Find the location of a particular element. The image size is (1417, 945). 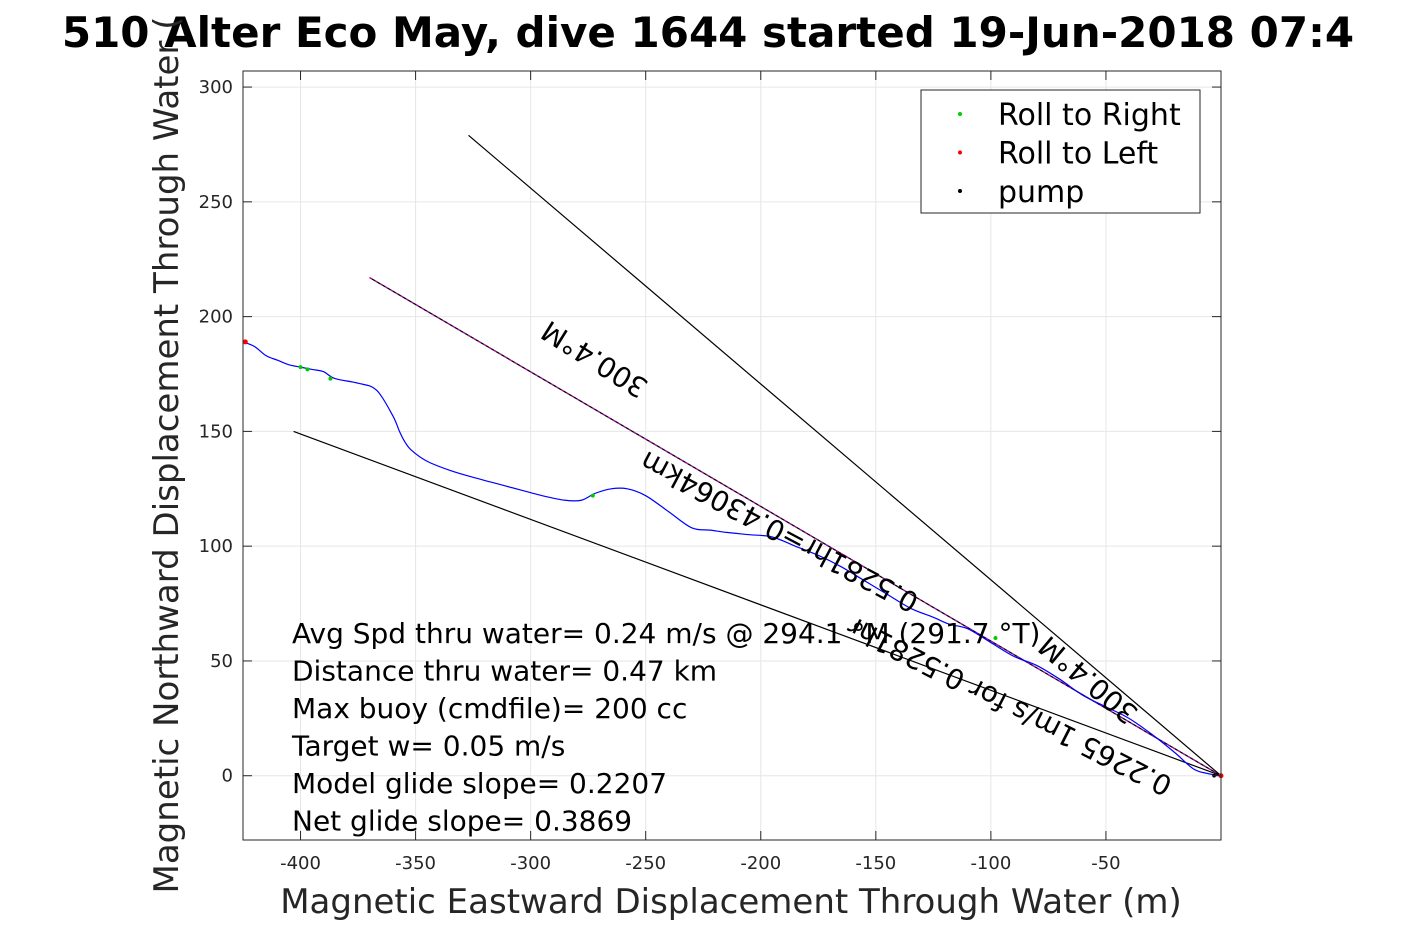

roll-left-point is located at coordinates (245, 342).